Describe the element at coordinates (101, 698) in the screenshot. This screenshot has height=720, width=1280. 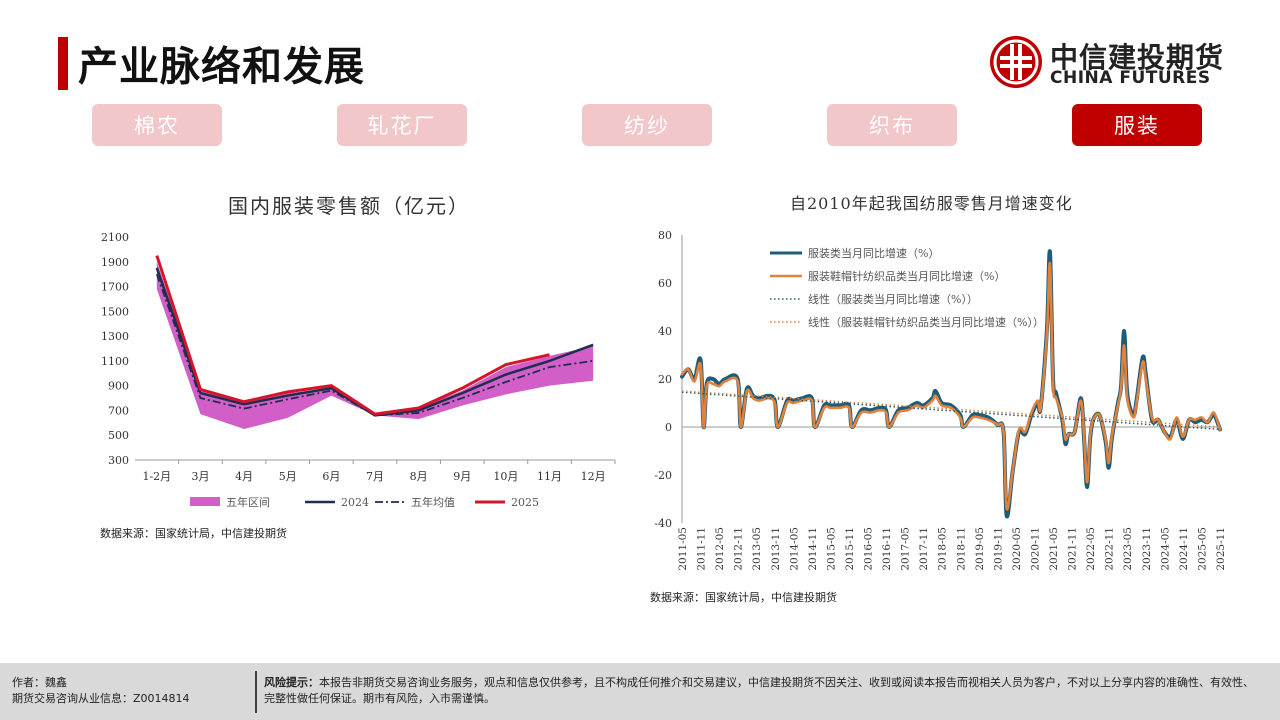
I see `footer-license: 期货交易咨询从业信息：Z0014814` at that location.